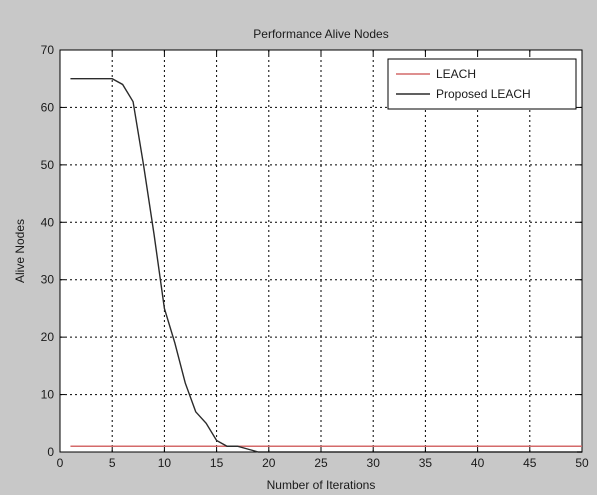 This screenshot has width=597, height=495. I want to click on x-tick-label: 10, so click(165, 463).